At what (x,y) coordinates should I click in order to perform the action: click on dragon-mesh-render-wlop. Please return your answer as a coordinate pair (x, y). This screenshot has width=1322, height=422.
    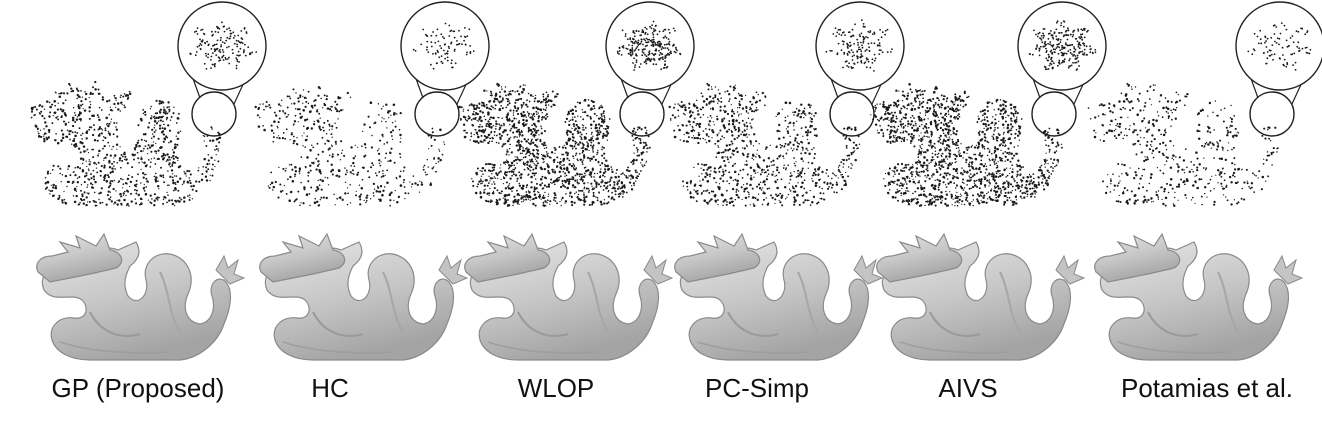
    Looking at the image, I should click on (569, 296).